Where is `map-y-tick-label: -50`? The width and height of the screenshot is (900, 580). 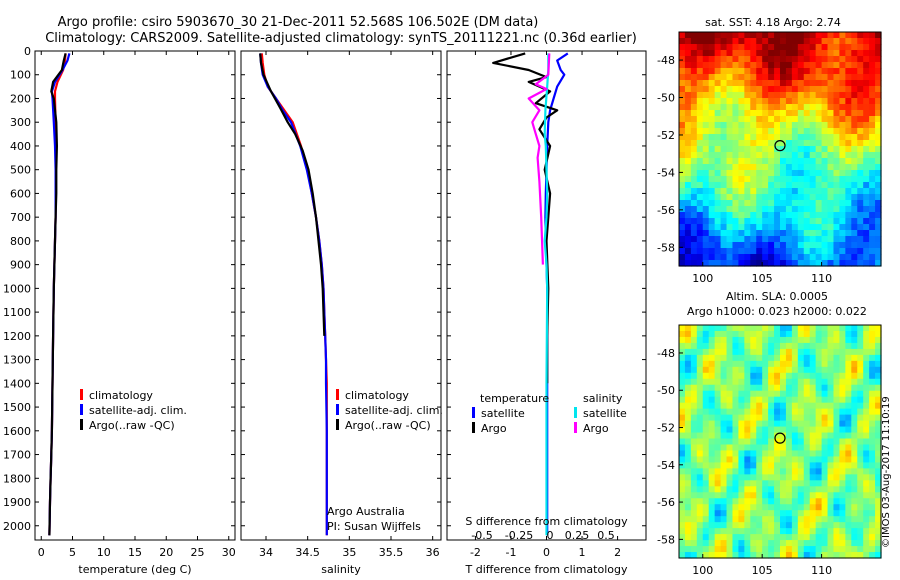 map-y-tick-label: -50 is located at coordinates (666, 390).